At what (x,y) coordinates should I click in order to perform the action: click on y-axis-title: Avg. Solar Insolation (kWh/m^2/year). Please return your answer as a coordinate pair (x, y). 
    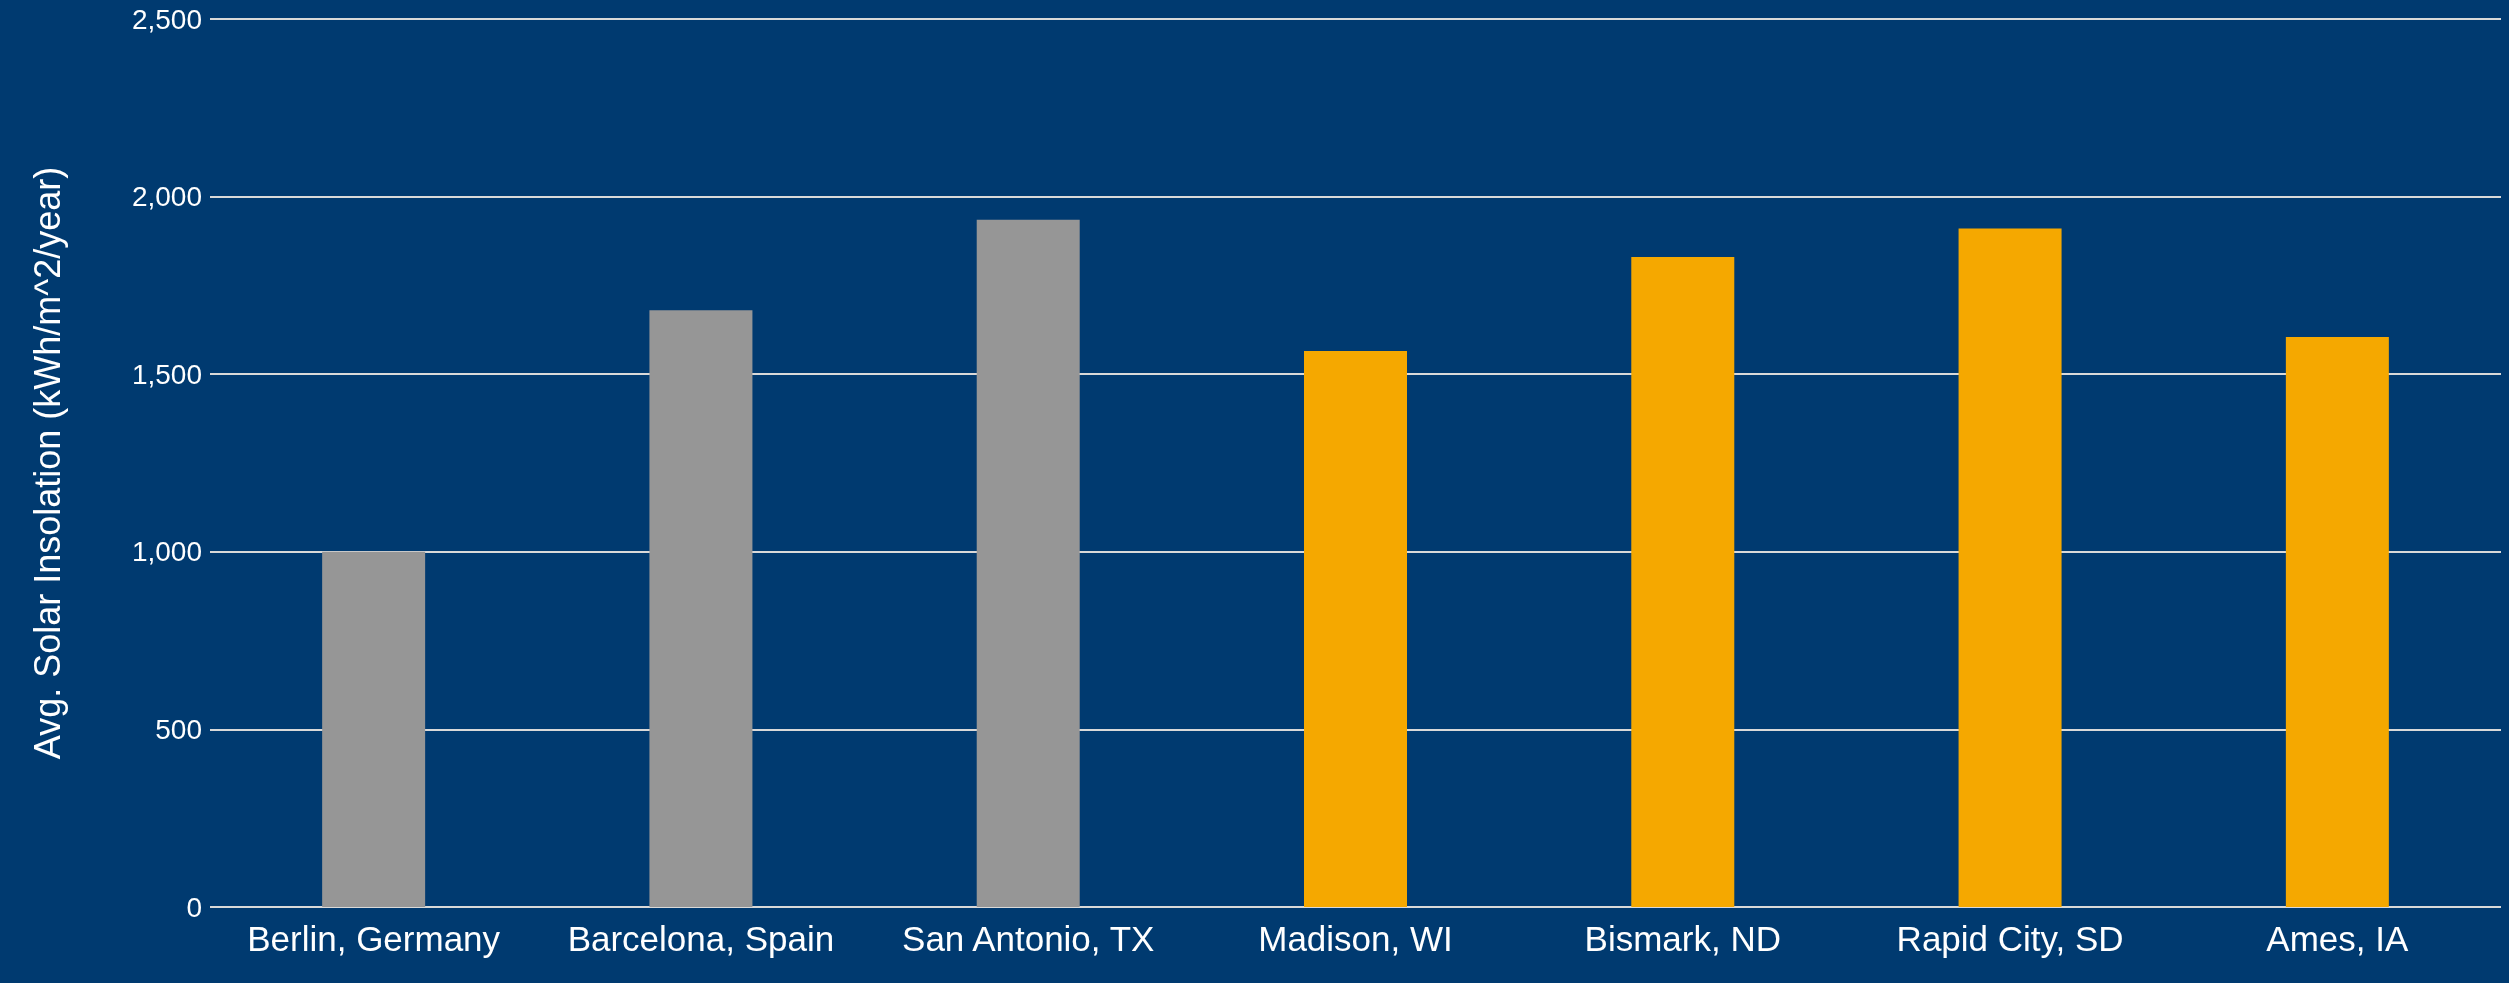
    Looking at the image, I should click on (47, 463).